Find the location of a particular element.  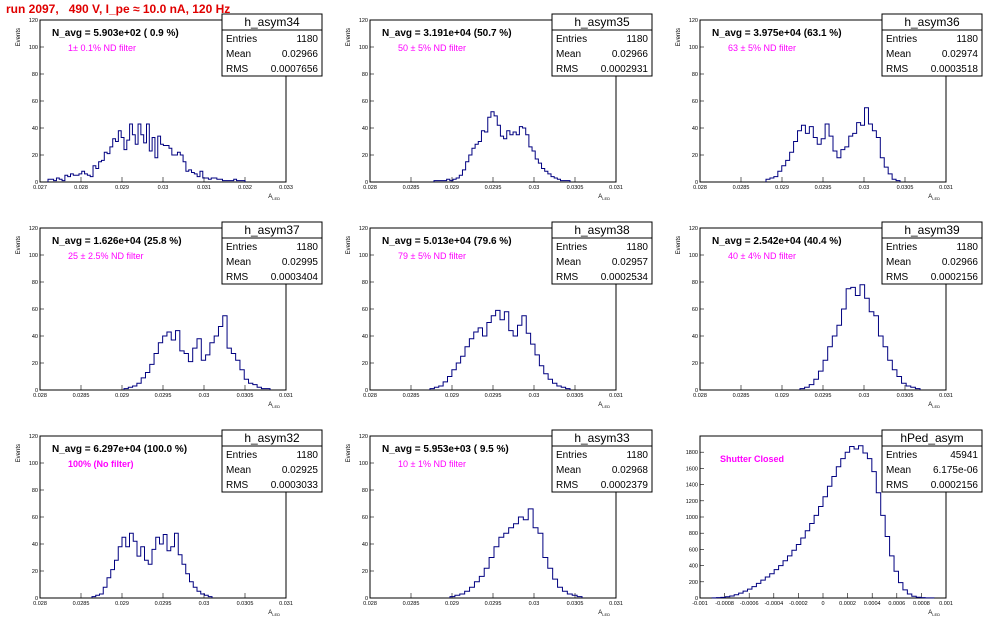

y-tick-label: 1400 is located at coordinates (692, 486).